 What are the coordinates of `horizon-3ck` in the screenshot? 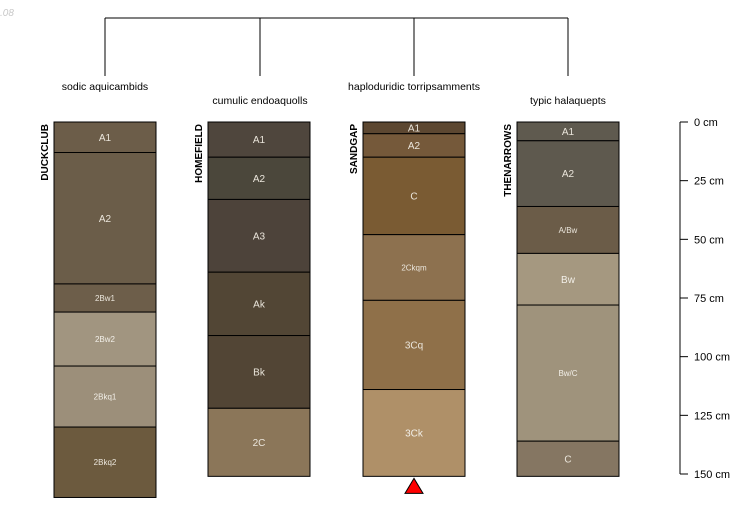 It's located at (414, 433).